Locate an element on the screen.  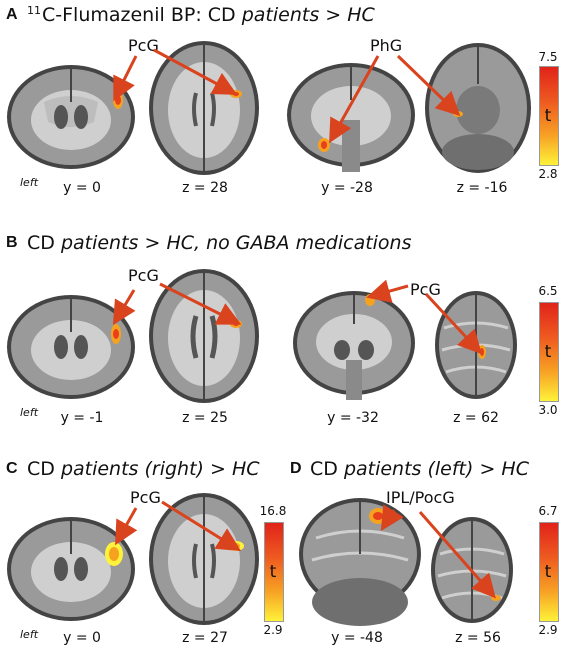
panel-title: CD patients > HC, no GABA medications is located at coordinates (219, 243).